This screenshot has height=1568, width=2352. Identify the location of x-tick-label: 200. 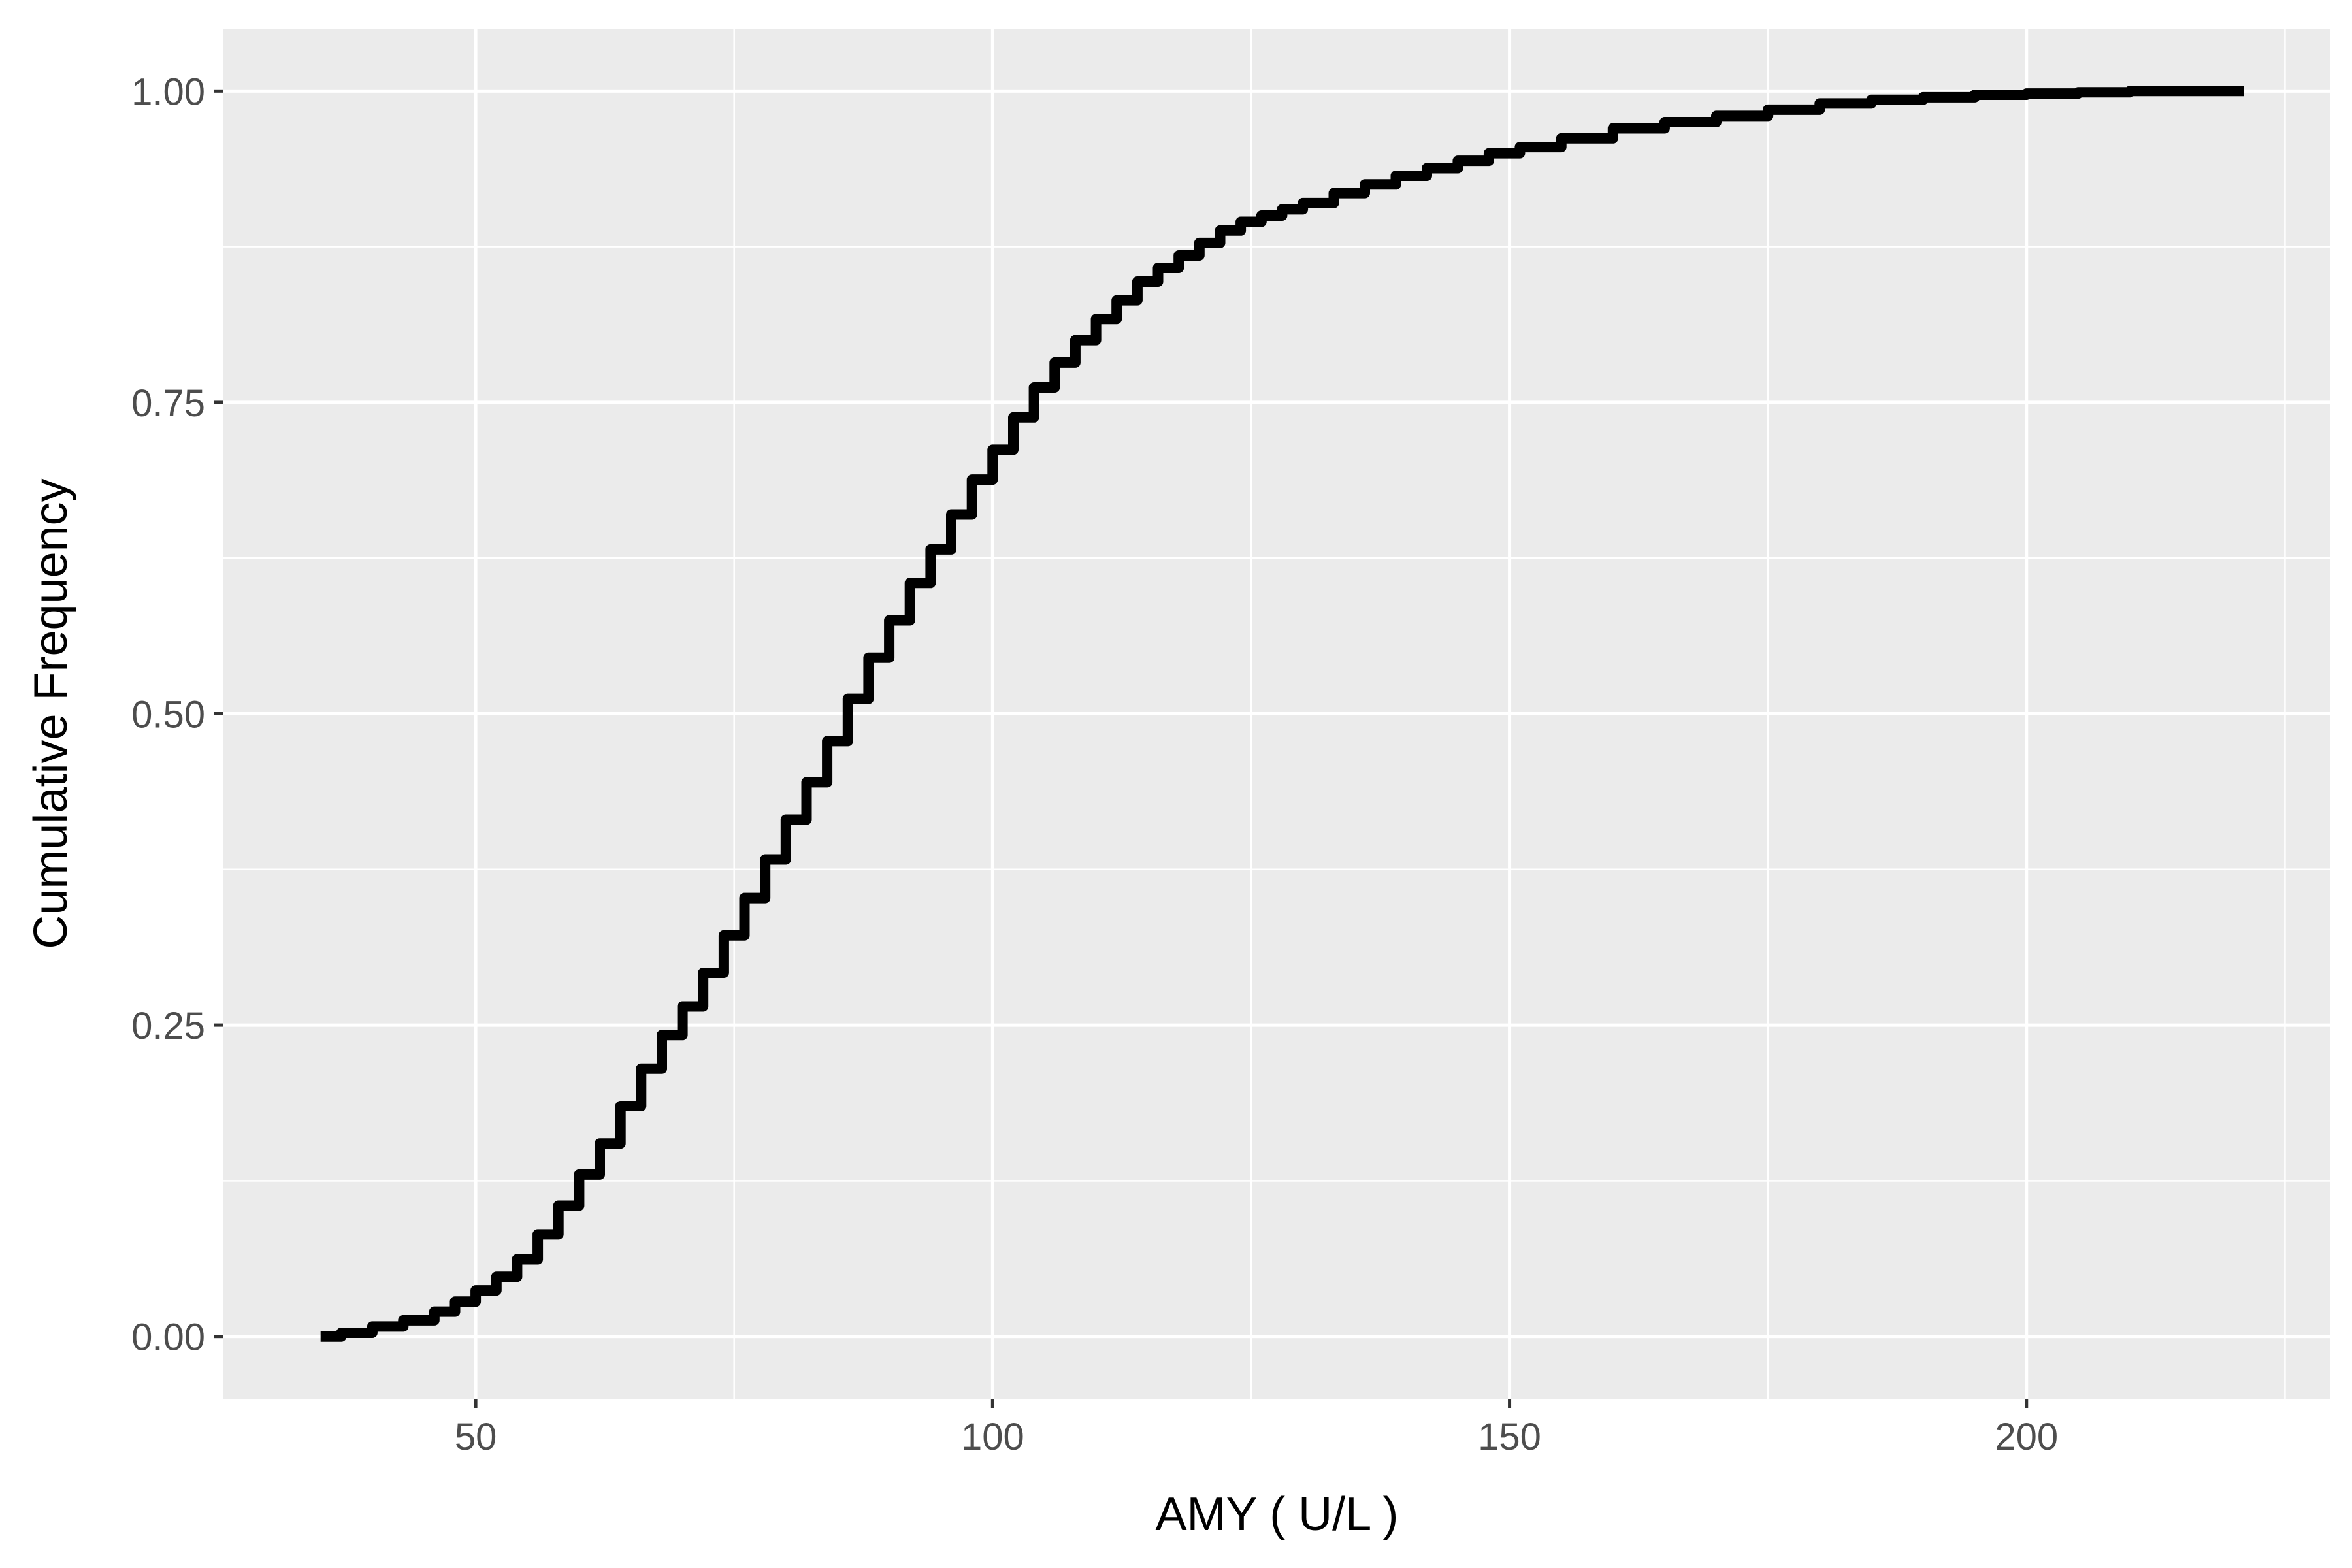
(2026, 1437).